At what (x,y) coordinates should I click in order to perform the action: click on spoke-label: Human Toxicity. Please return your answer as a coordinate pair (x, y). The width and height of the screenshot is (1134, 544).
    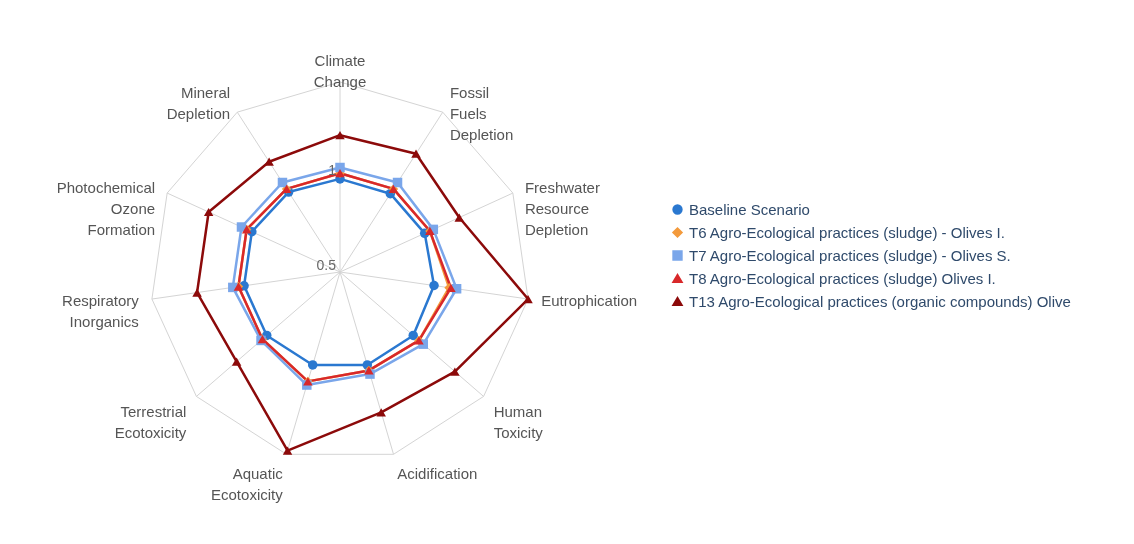
    Looking at the image, I should click on (518, 422).